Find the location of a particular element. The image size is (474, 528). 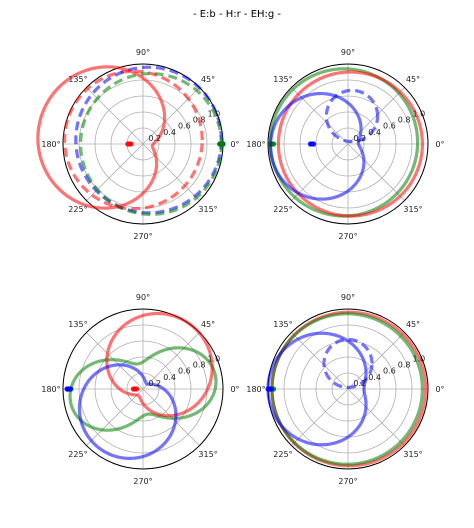

polar-frame is located at coordinates (143, 389).